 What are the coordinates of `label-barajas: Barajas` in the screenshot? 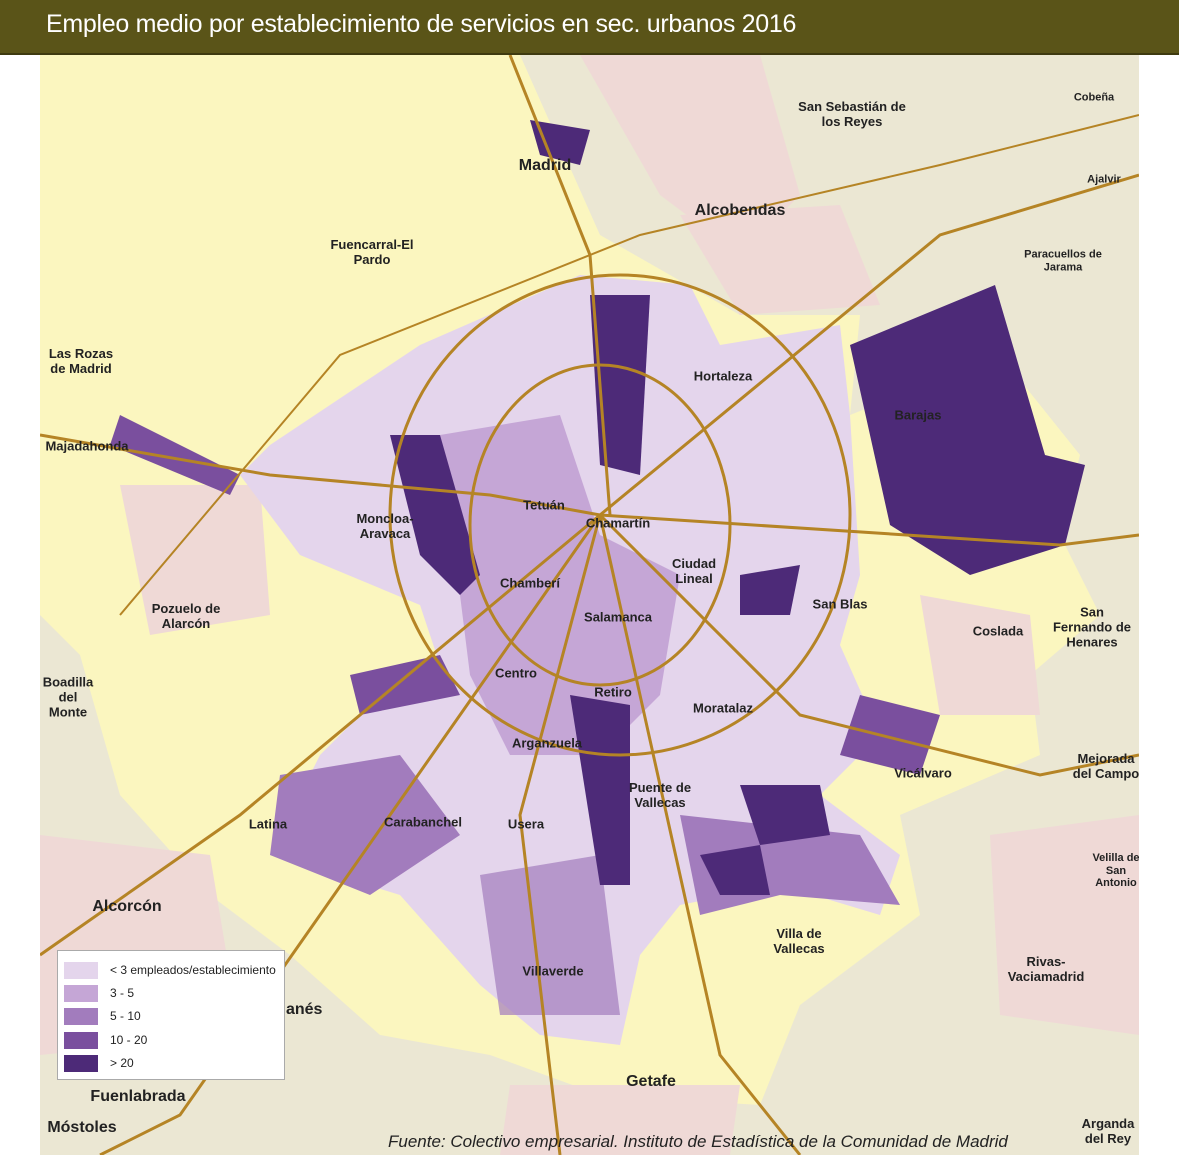 It's located at (918, 415).